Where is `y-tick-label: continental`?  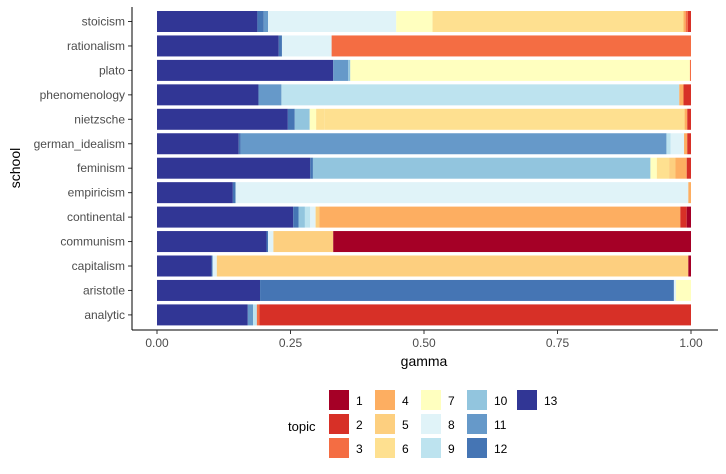
y-tick-label: continental is located at coordinates (96, 217).